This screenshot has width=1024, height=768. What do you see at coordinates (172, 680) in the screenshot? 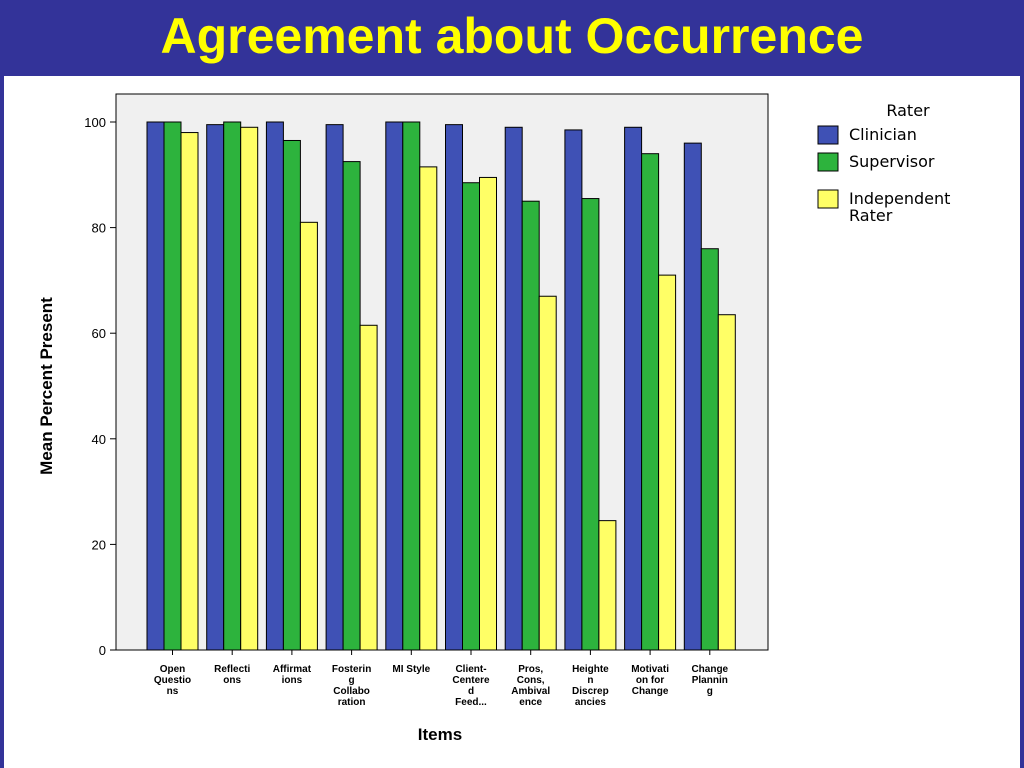
I see `x-tick-label: Open Questio ns` at bounding box center [172, 680].